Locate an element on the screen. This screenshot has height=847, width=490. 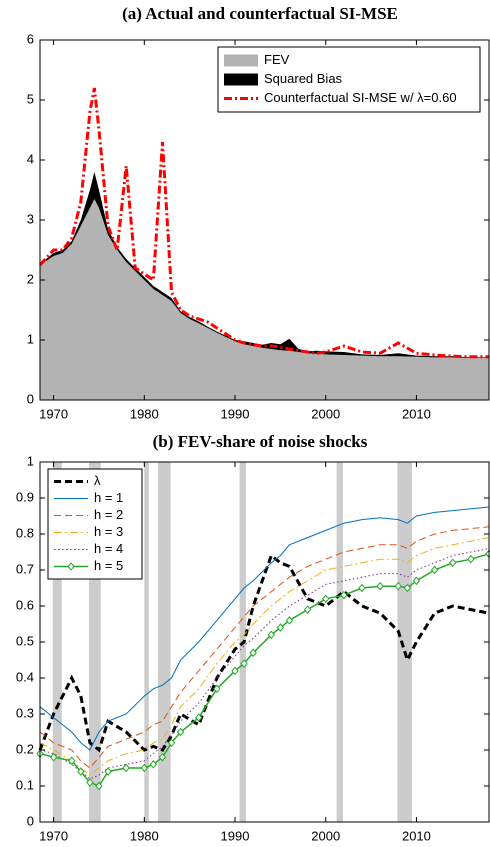
y-tick-label: 0.3 is located at coordinates (25, 712).